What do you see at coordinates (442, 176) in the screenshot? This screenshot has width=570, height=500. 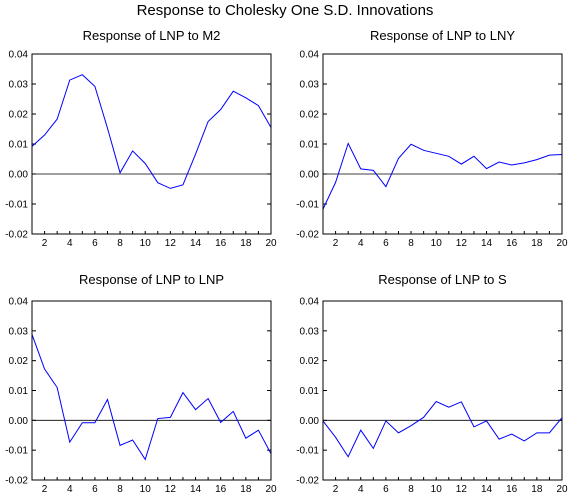 I see `series-line-lny` at bounding box center [442, 176].